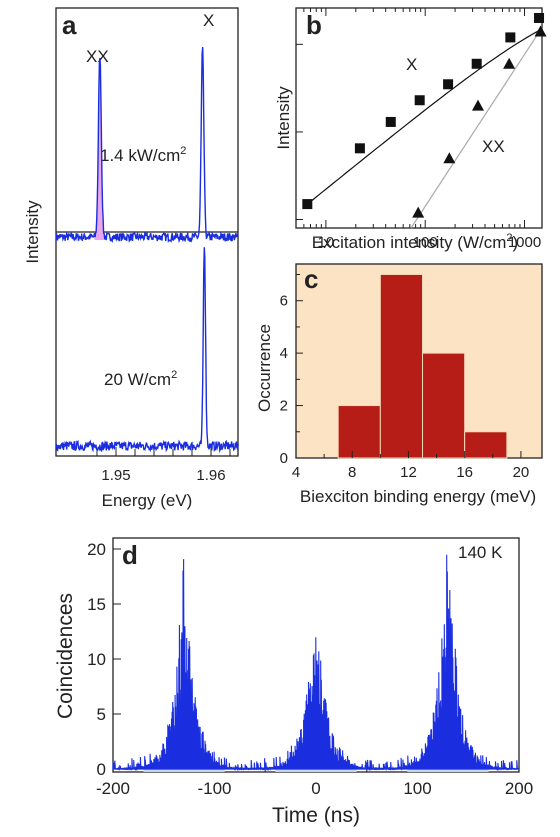 This screenshot has height=837, width=560. I want to click on panel-b-ylabel: Intensity, so click(283, 118).